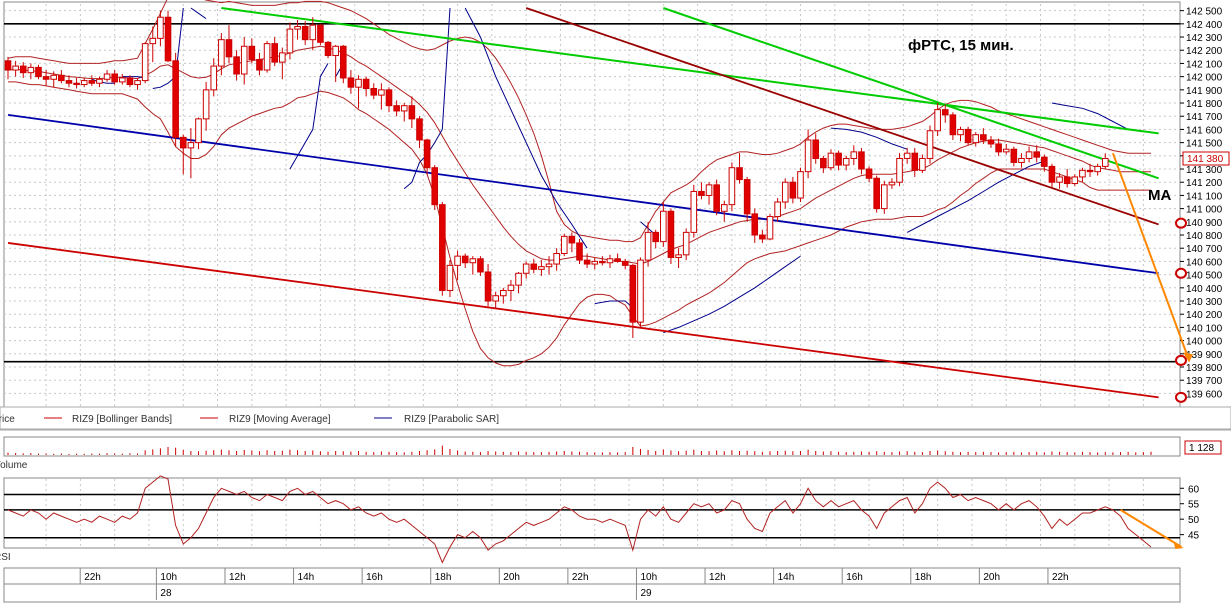 Image resolution: width=1231 pixels, height=604 pixels. I want to click on volume-bars, so click(579, 450).